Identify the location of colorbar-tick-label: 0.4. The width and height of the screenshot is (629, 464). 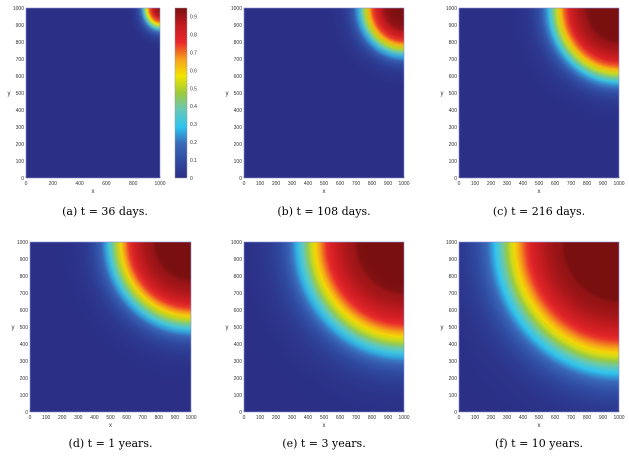
(193, 107).